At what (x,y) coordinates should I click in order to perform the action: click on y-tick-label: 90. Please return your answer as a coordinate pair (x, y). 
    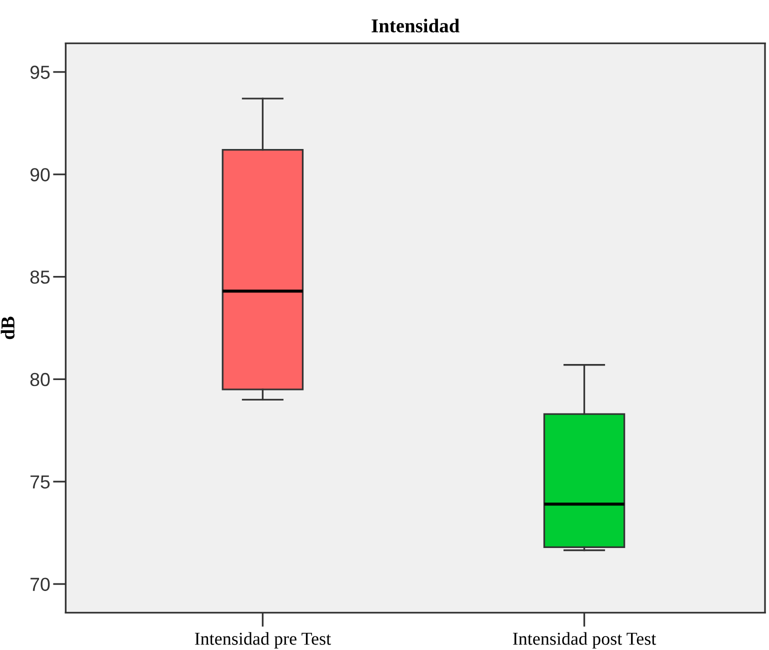
    Looking at the image, I should click on (40, 175).